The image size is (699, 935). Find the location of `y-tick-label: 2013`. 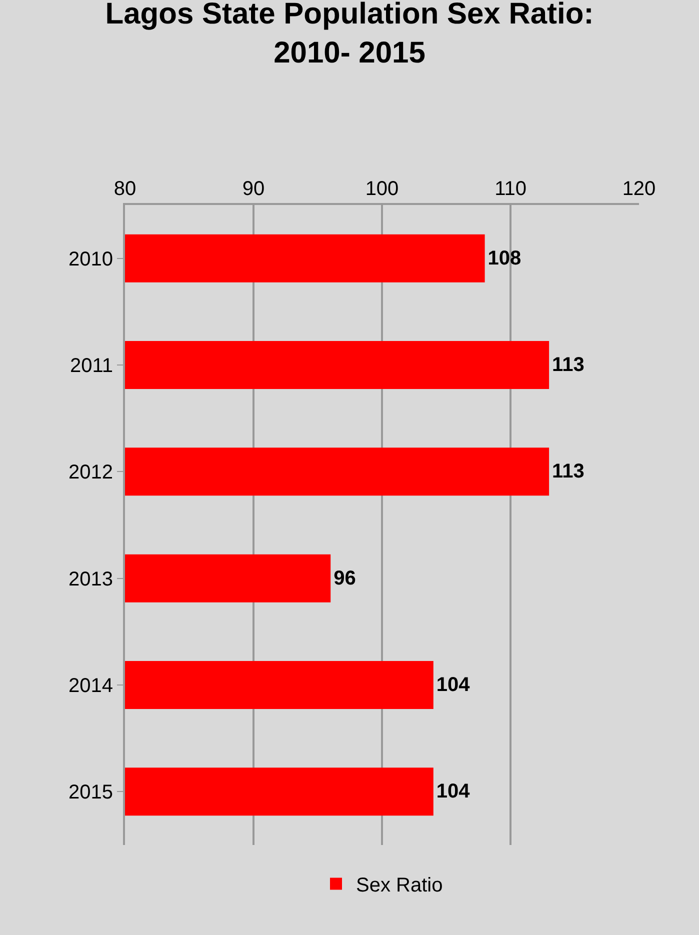

y-tick-label: 2013 is located at coordinates (90, 579).